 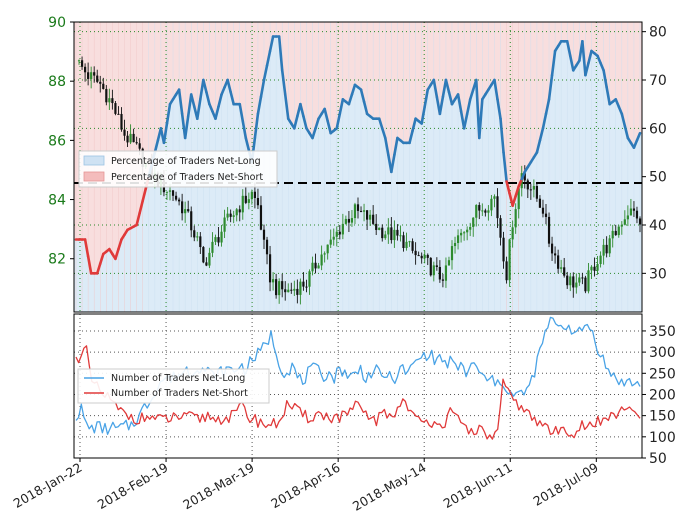 What do you see at coordinates (94, 160) in the screenshot?
I see `legend-swatch-net-long` at bounding box center [94, 160].